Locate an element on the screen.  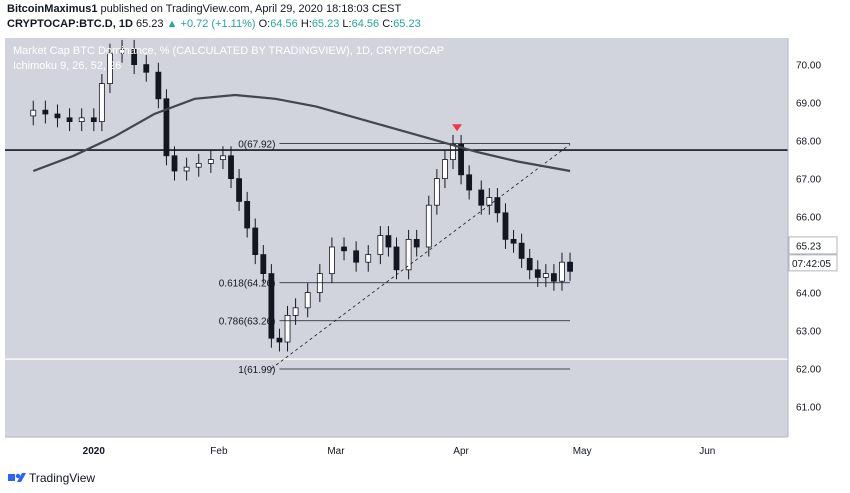
price-tick-label: 67.00 is located at coordinates (808, 180).